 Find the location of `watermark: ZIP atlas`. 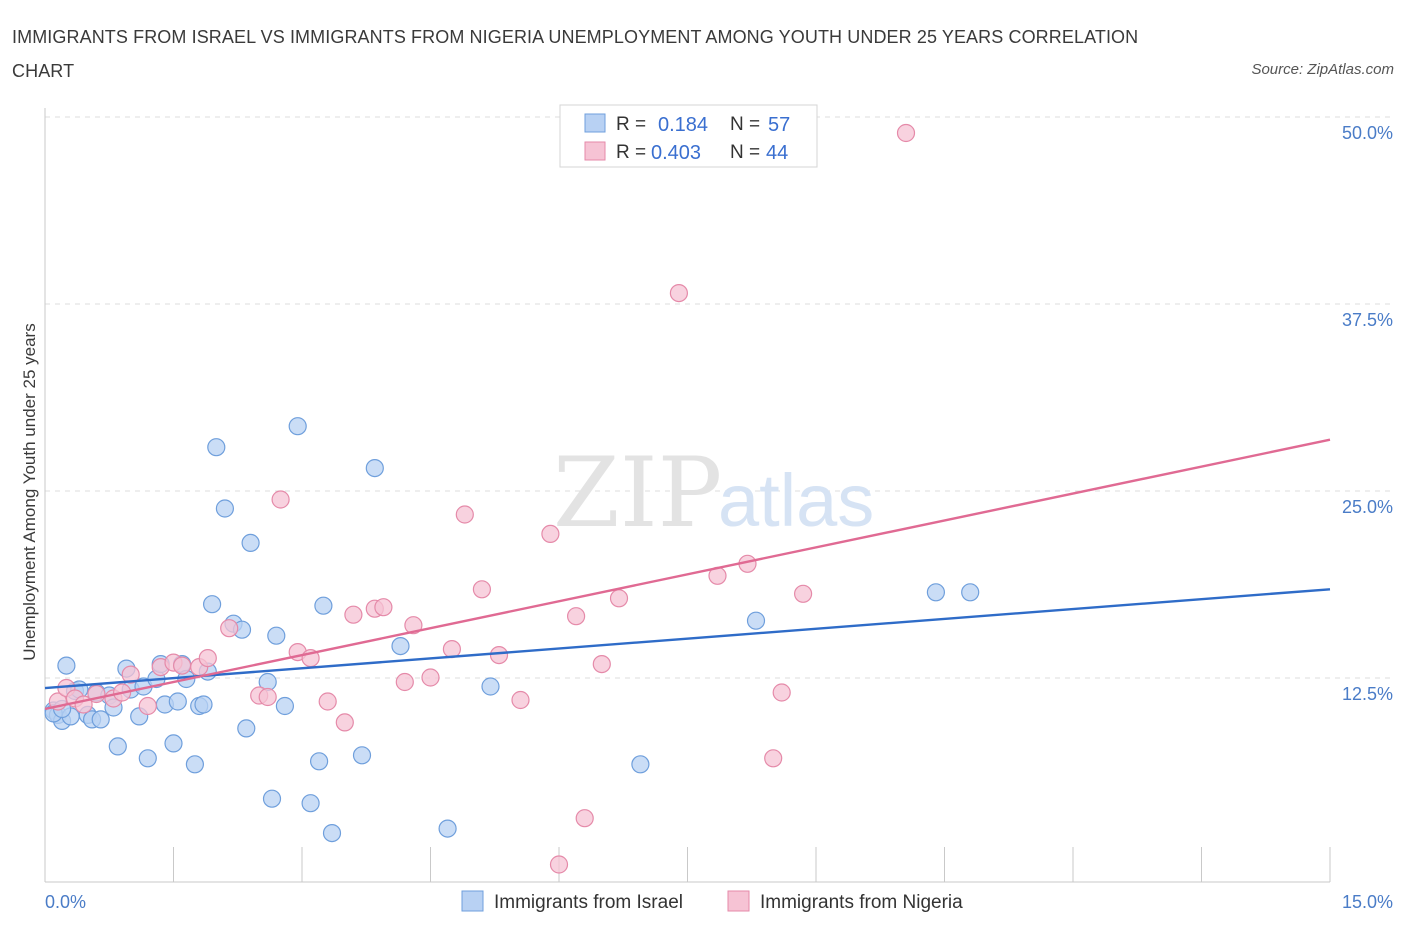

watermark: ZIP atlas is located at coordinates (713, 493).